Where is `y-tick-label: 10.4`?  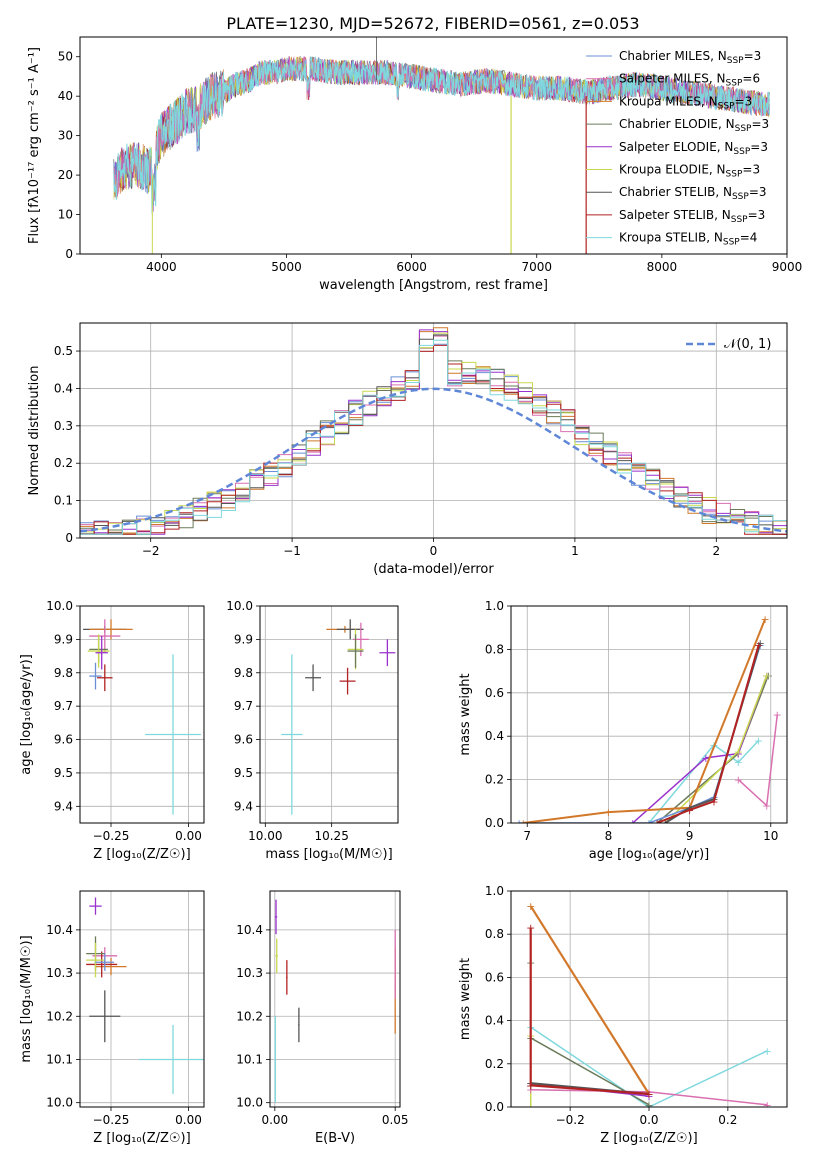
y-tick-label: 10.4 is located at coordinates (59, 930).